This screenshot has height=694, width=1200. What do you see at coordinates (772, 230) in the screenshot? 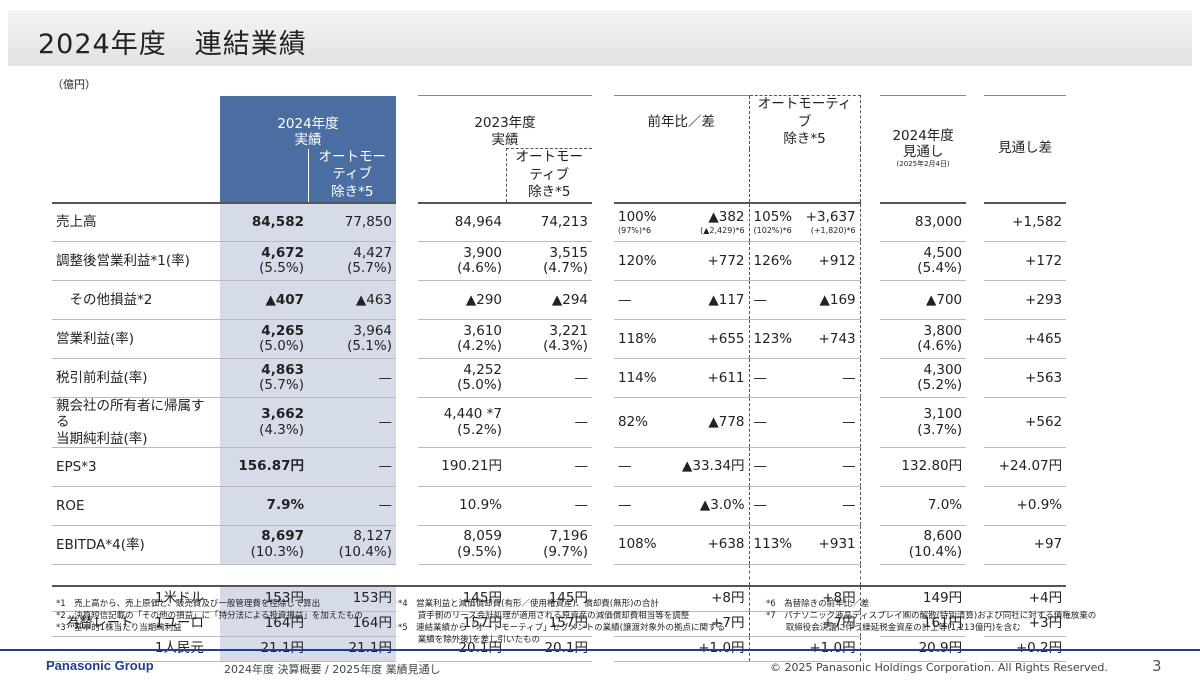
I see `yoy-ex-pct-note: (102%)*6` at bounding box center [772, 230].